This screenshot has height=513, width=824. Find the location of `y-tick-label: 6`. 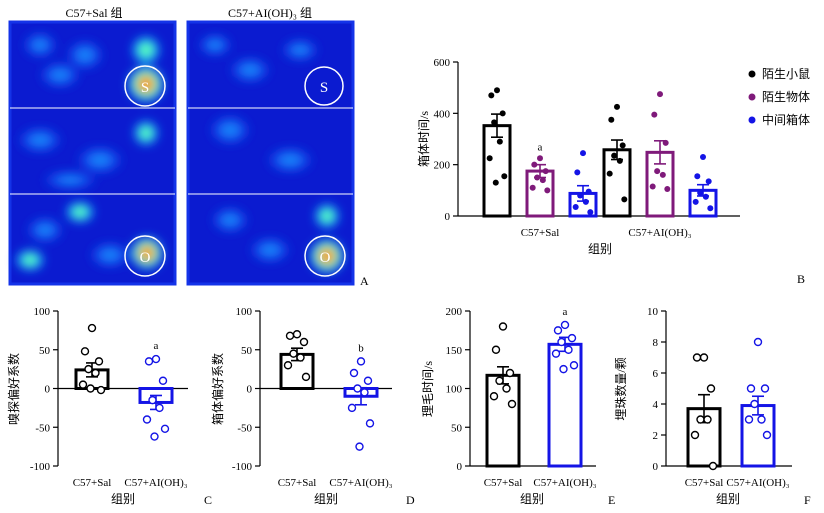

y-tick-label: 6 is located at coordinates (656, 374).